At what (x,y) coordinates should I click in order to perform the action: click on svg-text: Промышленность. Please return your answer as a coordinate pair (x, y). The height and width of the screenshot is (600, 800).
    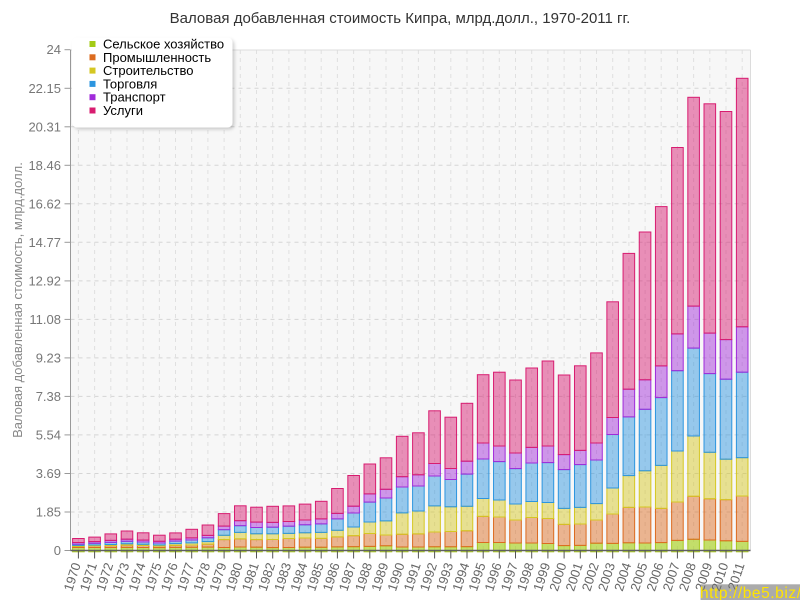
    Looking at the image, I should click on (157, 57).